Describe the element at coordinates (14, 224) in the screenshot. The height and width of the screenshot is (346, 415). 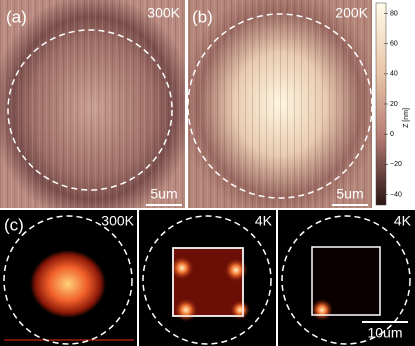
I see `panel-label: (c)` at that location.